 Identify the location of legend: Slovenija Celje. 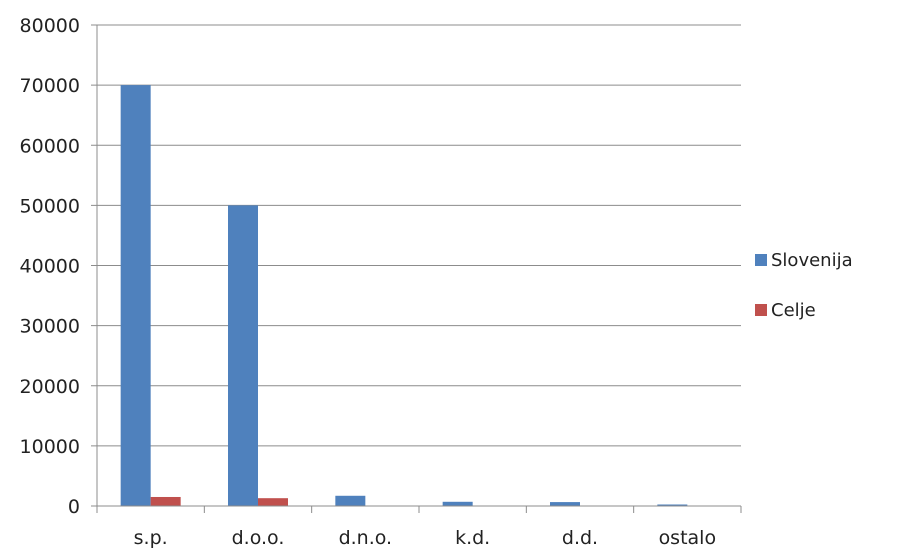
(804, 285).